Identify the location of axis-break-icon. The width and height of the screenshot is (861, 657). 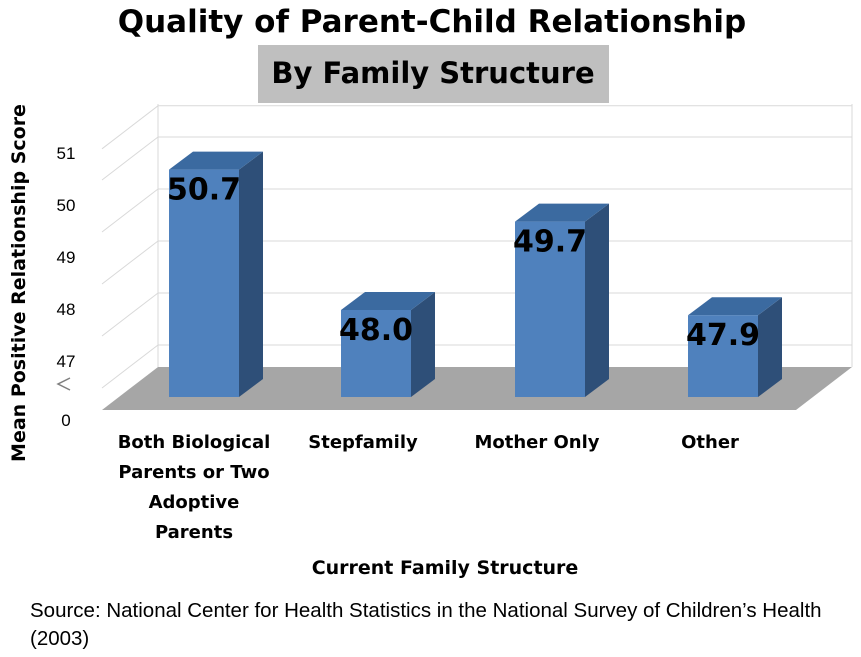
(63, 384).